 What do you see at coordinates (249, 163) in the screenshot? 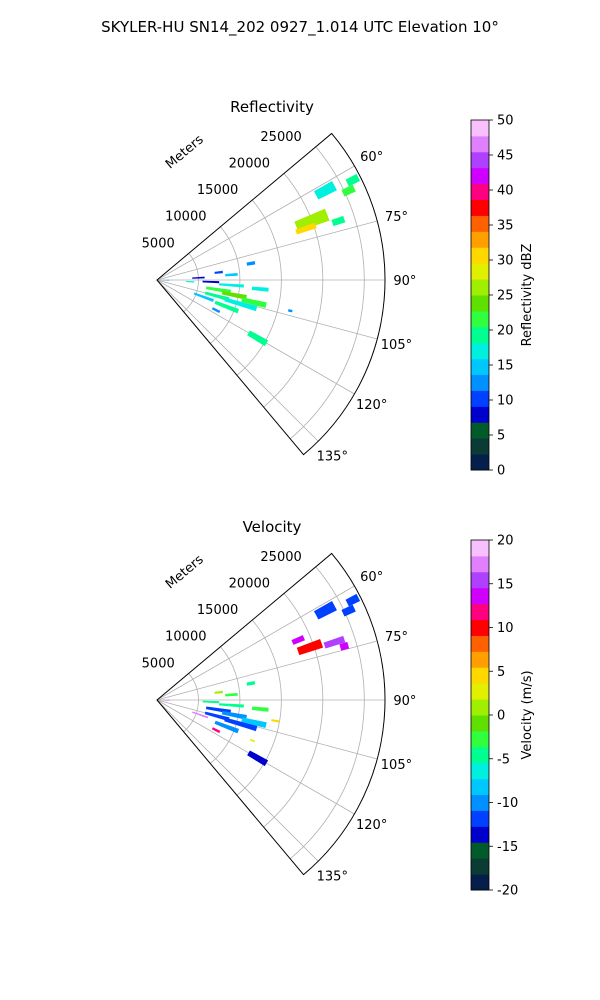
I see `range-tick-label: 20000` at bounding box center [249, 163].